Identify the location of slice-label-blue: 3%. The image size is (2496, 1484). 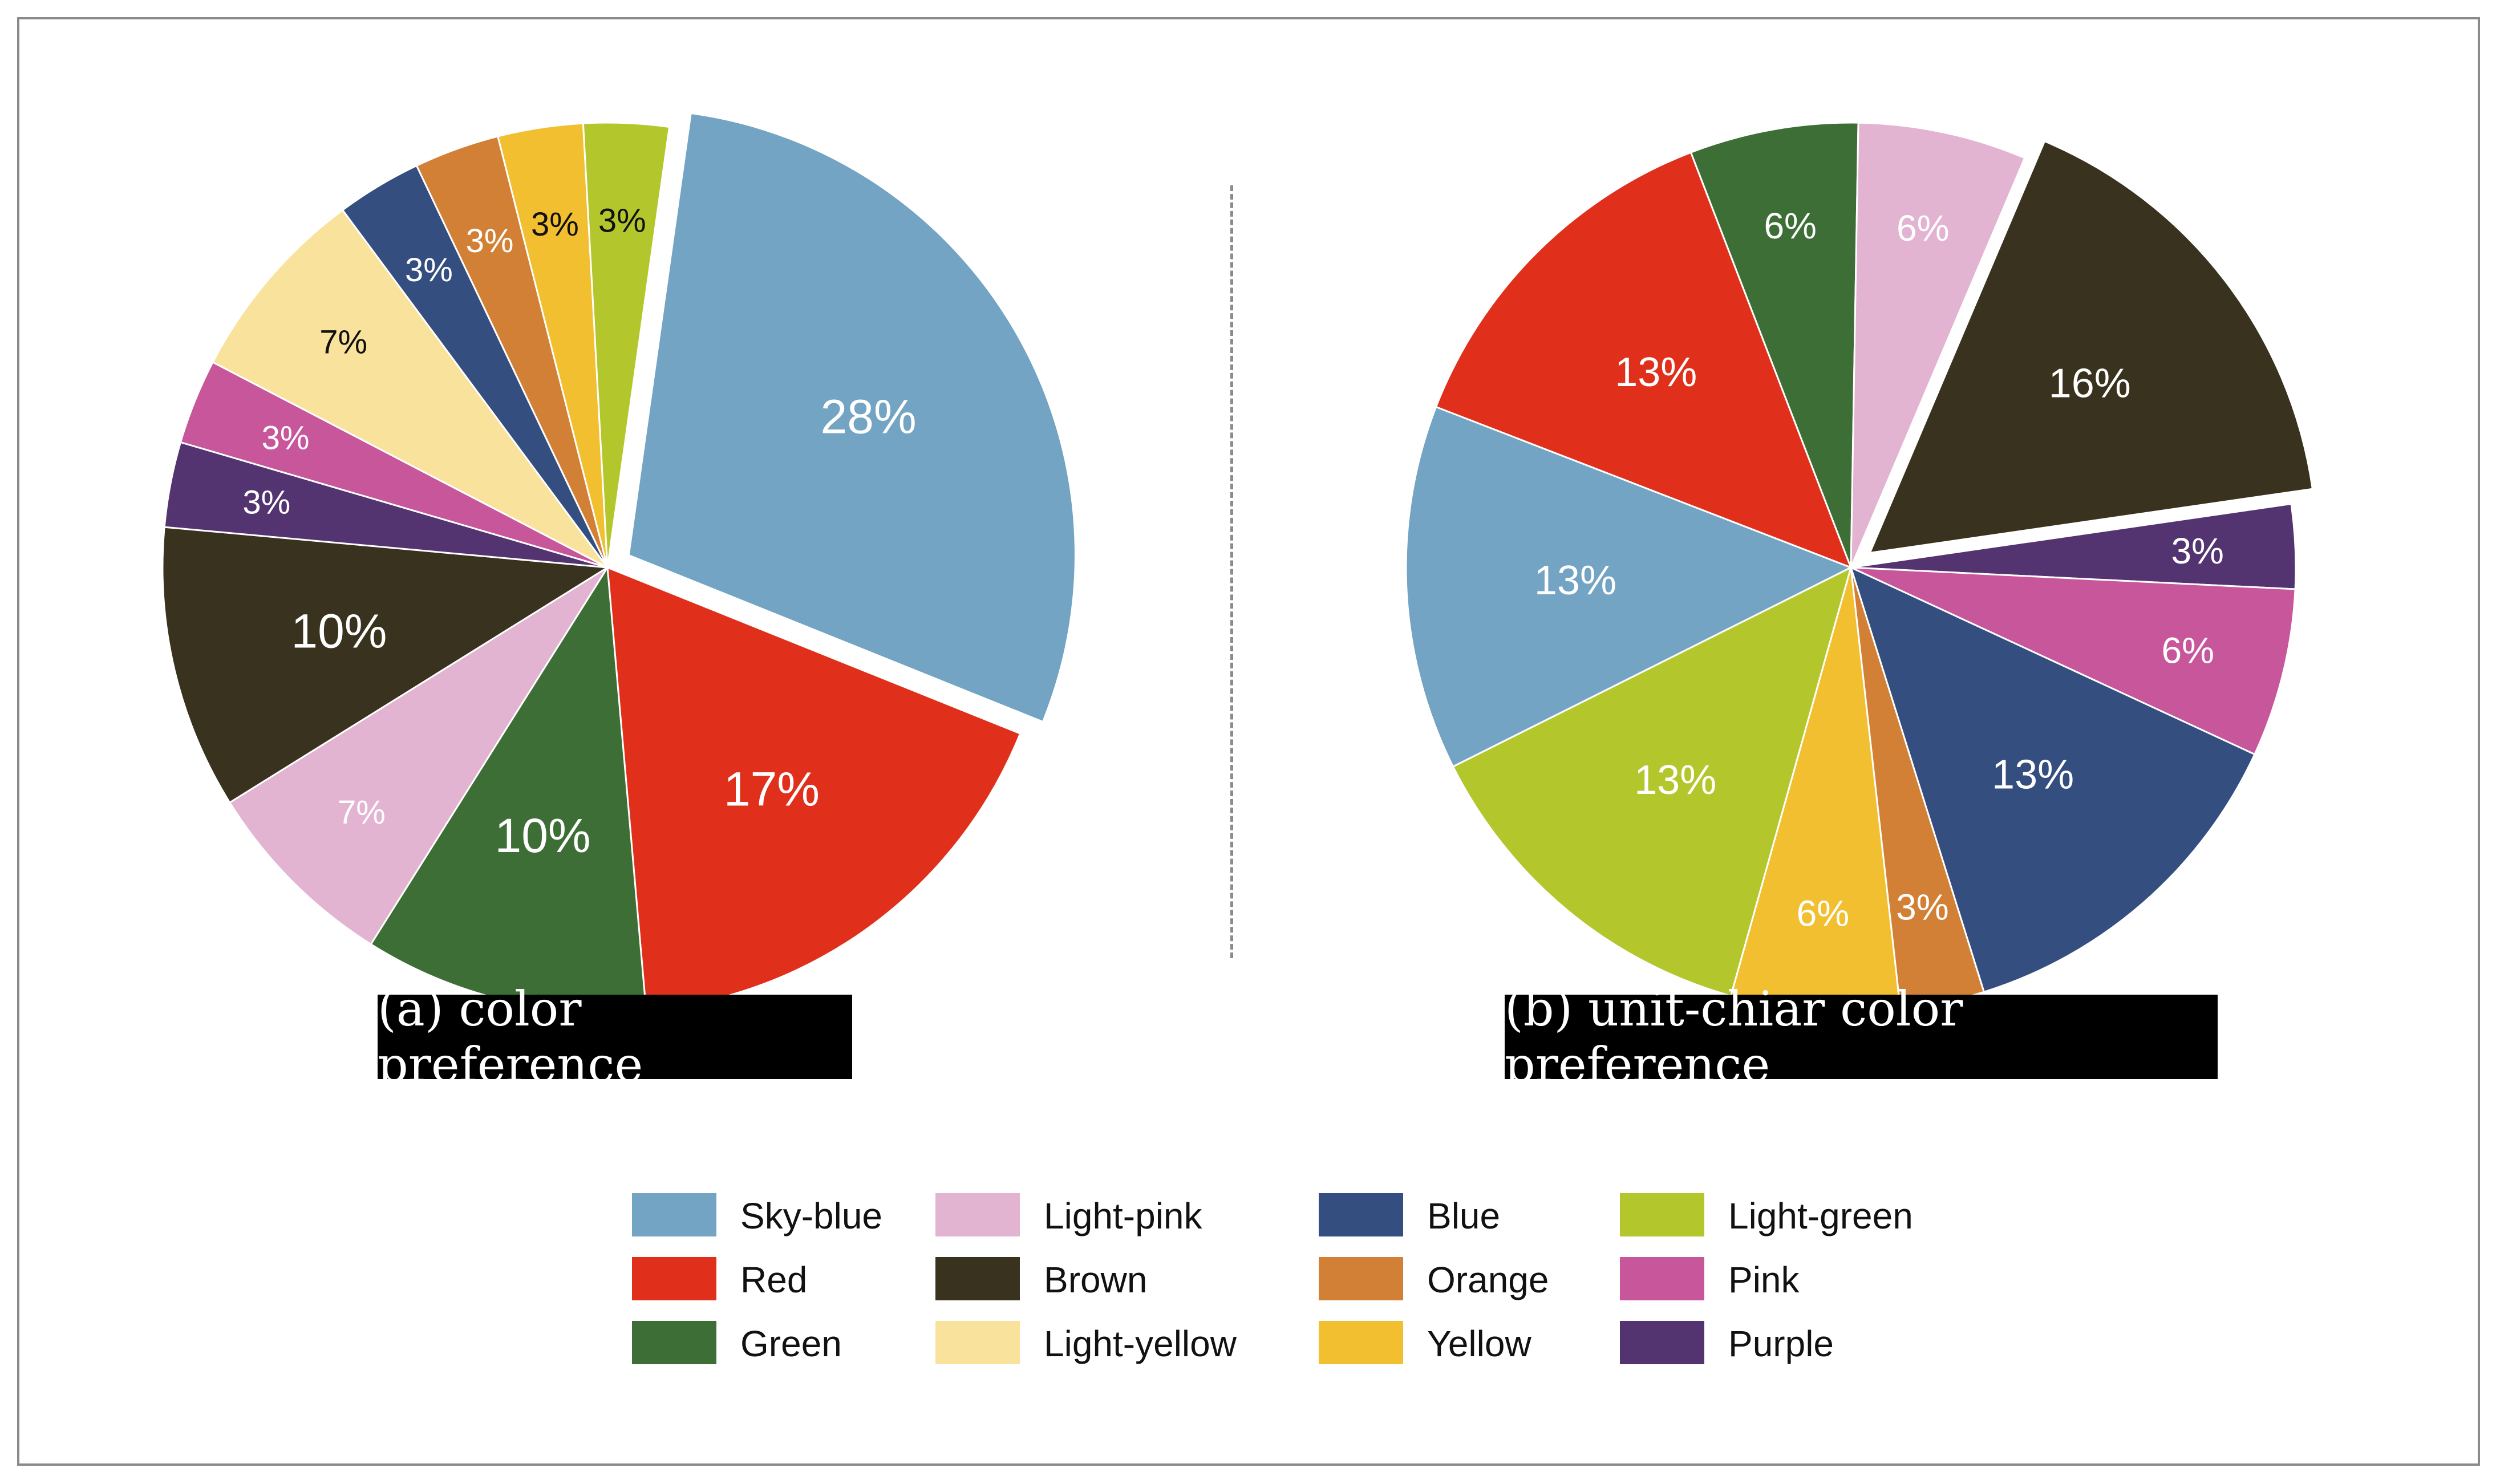
(429, 270).